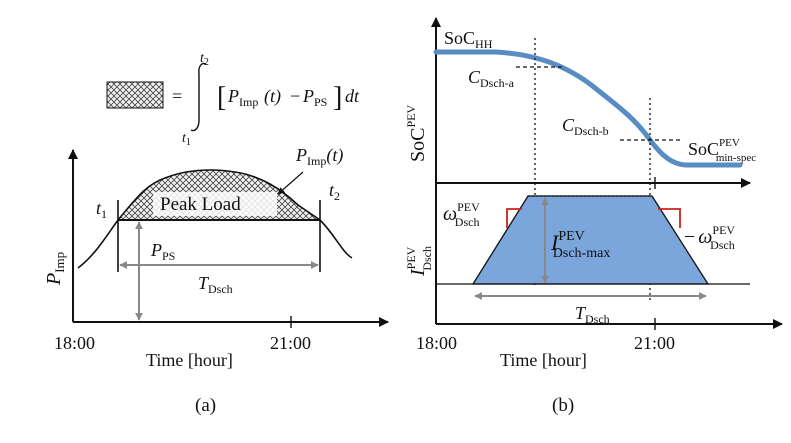  Describe the element at coordinates (295, 96) in the screenshot. I see `formula-minus: −` at that location.